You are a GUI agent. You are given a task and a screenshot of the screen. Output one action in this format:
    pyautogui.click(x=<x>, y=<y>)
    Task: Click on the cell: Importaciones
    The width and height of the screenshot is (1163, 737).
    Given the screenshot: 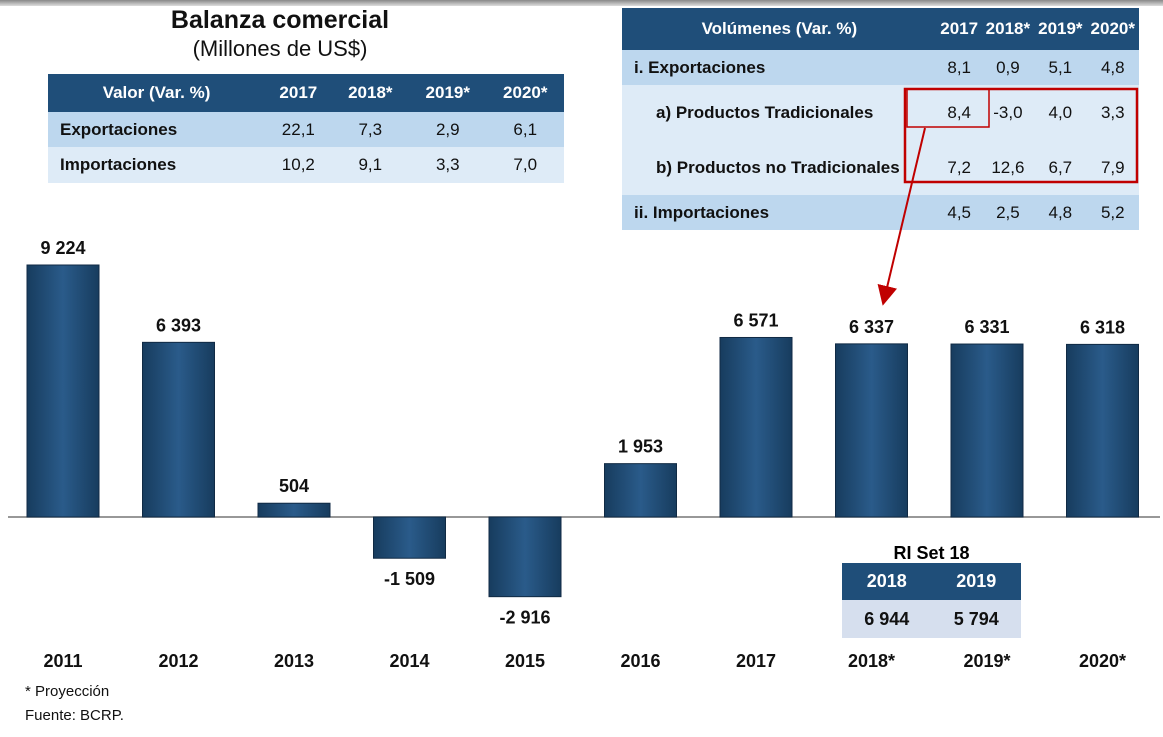 What is the action you would take?
    pyautogui.click(x=118, y=164)
    